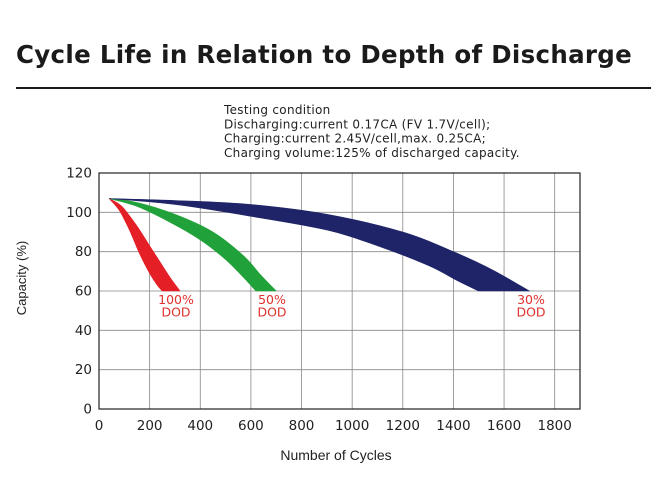 This screenshot has width=667, height=500. What do you see at coordinates (83, 252) in the screenshot?
I see `y-tick-label: 80` at bounding box center [83, 252].